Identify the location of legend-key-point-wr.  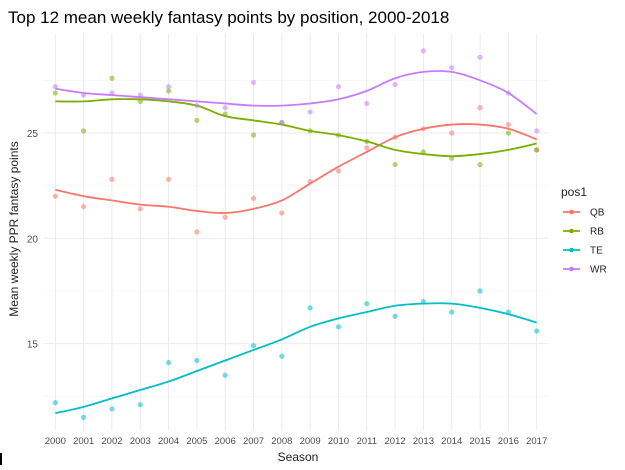
(571, 269).